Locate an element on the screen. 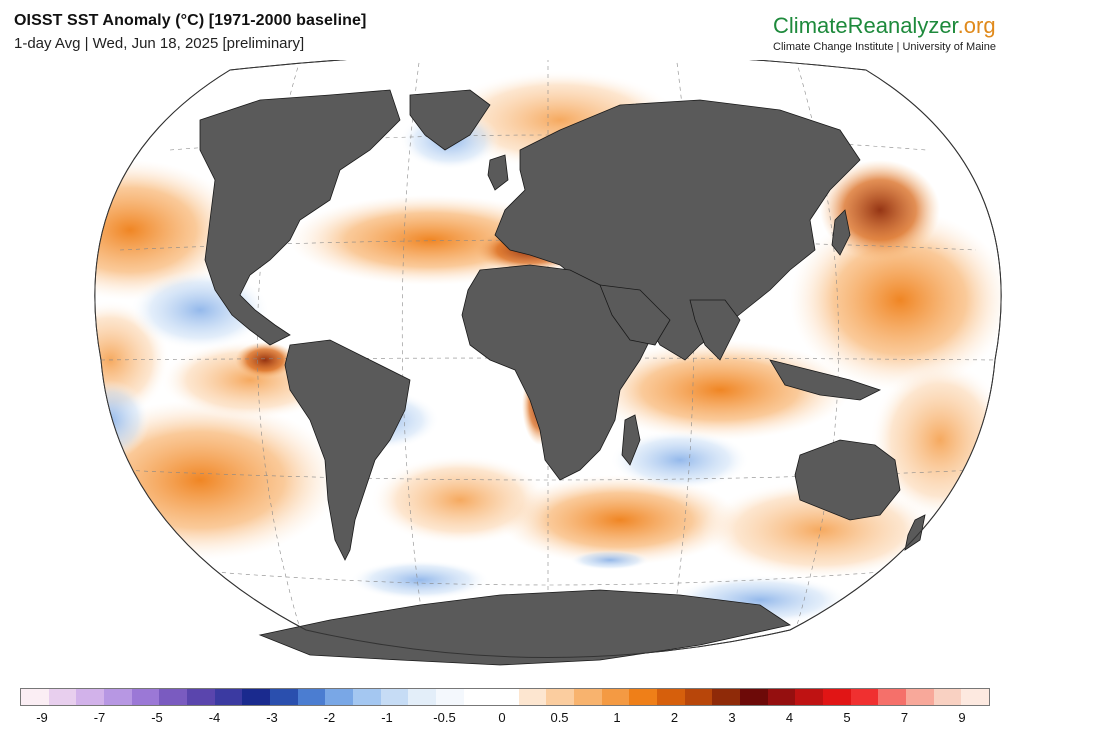 The width and height of the screenshot is (1096, 748). legend-tick-label: 5 is located at coordinates (847, 717).